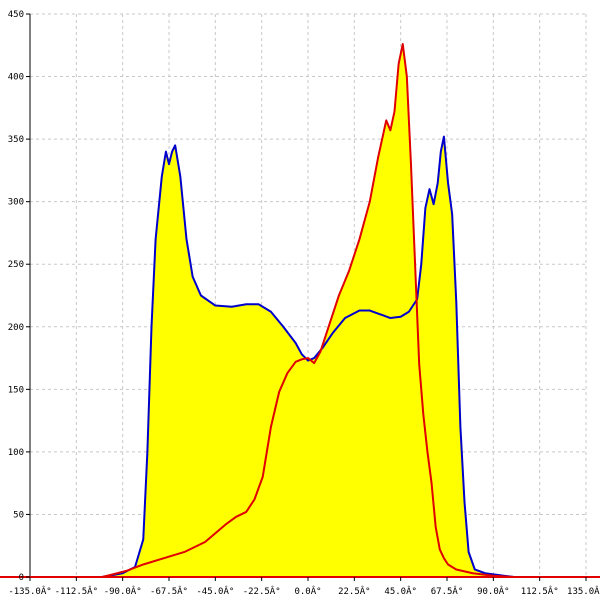 The width and height of the screenshot is (600, 600). I want to click on x-tick-label: 90.0Â°, so click(493, 591).